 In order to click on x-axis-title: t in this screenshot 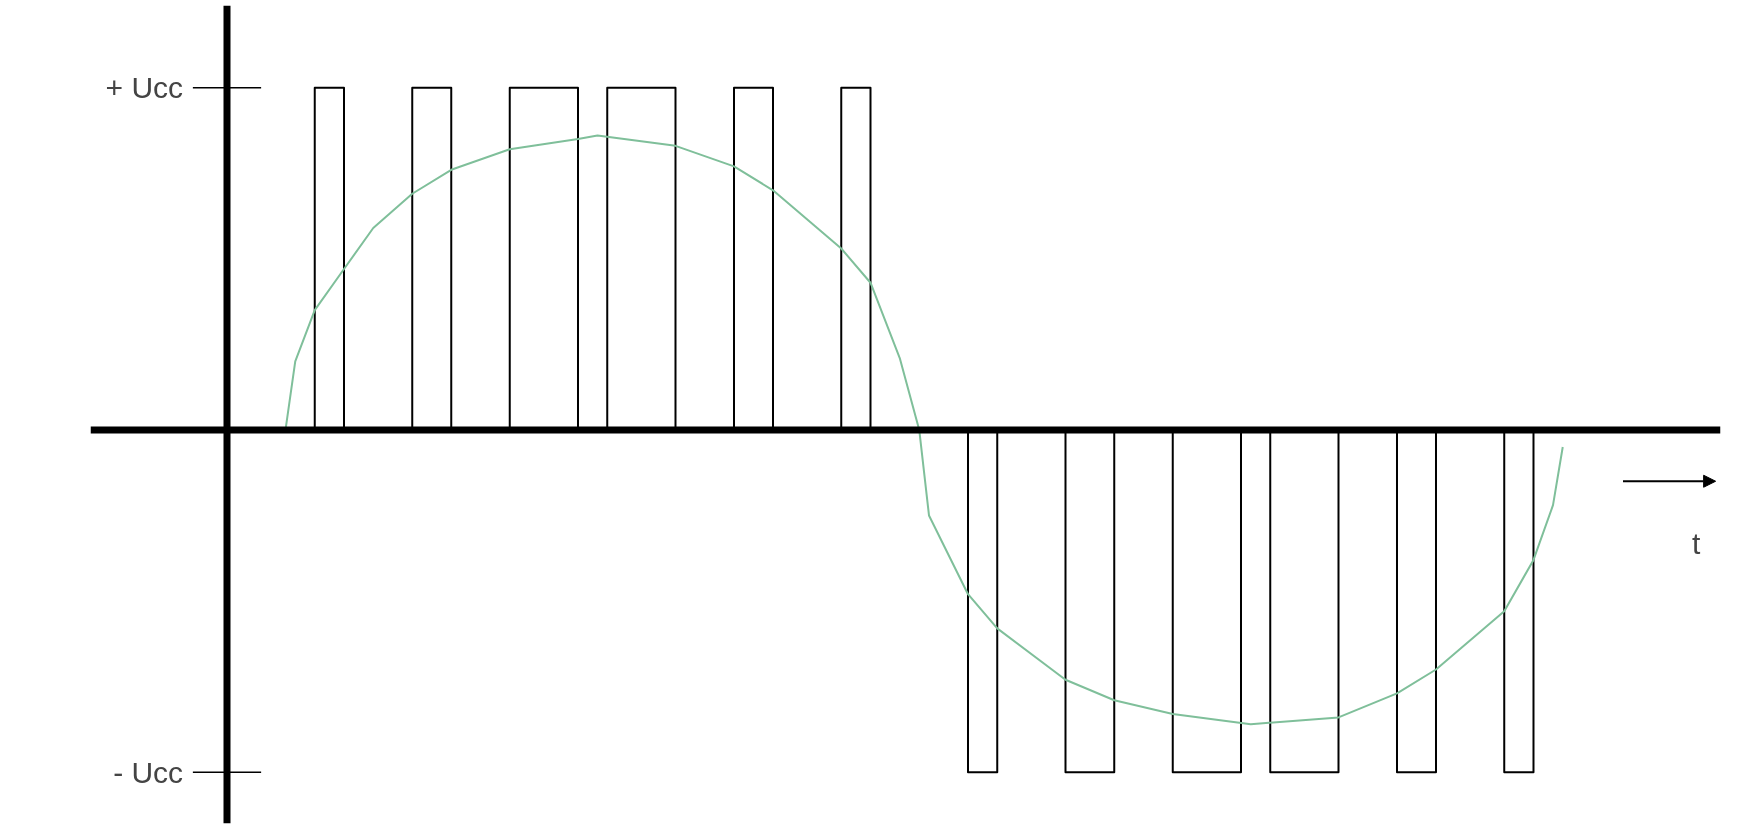, I will do `click(1696, 543)`.